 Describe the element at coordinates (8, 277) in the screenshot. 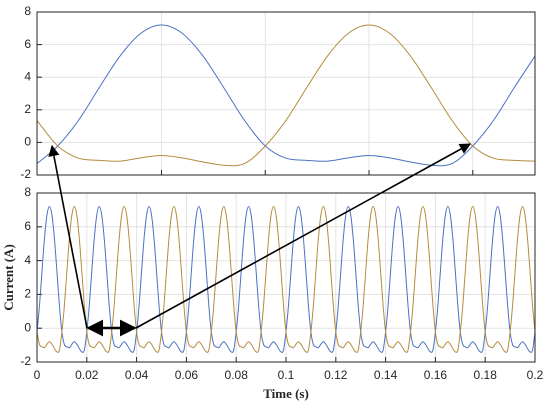

I see `y-axis-label: Current (A)` at that location.